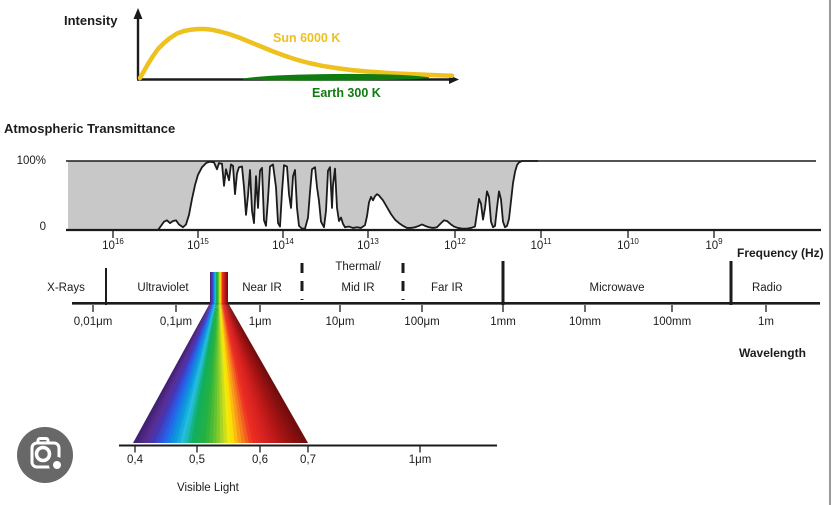  What do you see at coordinates (541, 244) in the screenshot?
I see `freq-tick-label: 1011` at bounding box center [541, 244].